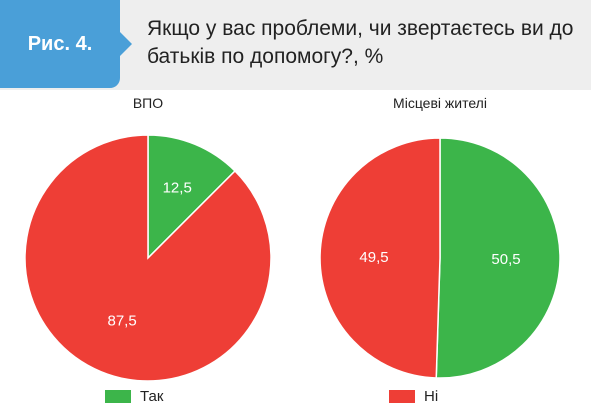 The height and width of the screenshot is (413, 591). I want to click on pie-1-slice-yes, so click(192, 197).